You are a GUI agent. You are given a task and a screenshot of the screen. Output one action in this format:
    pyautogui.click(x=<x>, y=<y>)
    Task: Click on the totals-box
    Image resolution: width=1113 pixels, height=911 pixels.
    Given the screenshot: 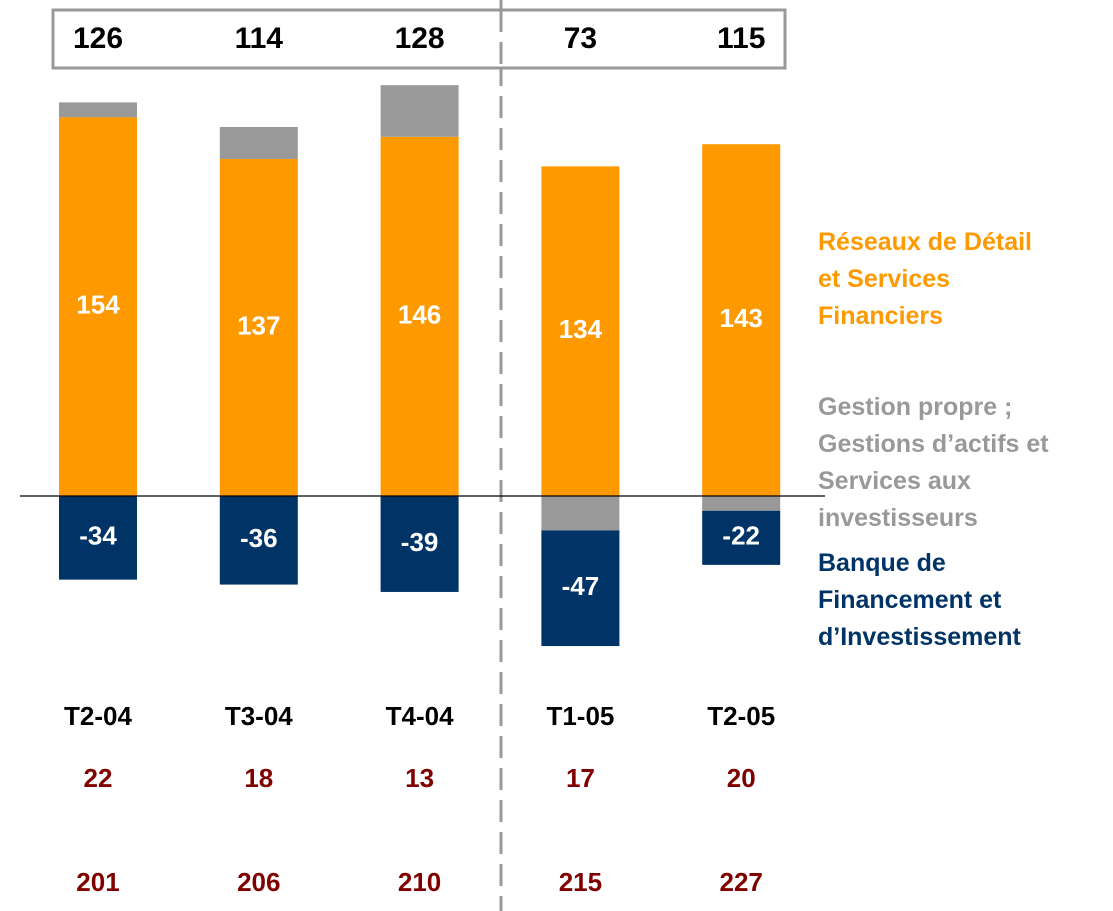 What is the action you would take?
    pyautogui.click(x=419, y=39)
    